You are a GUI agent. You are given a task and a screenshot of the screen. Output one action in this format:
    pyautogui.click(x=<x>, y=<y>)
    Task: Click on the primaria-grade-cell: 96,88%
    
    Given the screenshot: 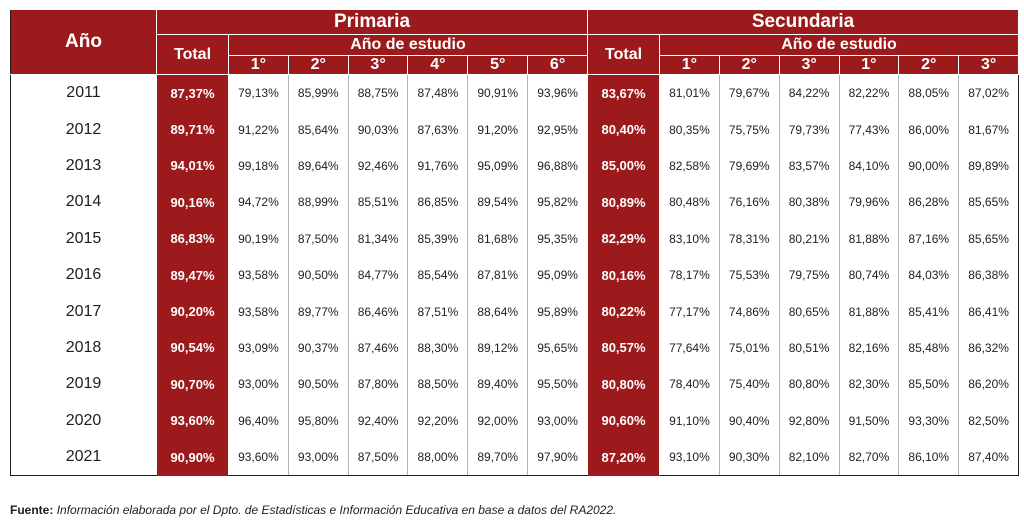 What is the action you would take?
    pyautogui.click(x=557, y=166)
    